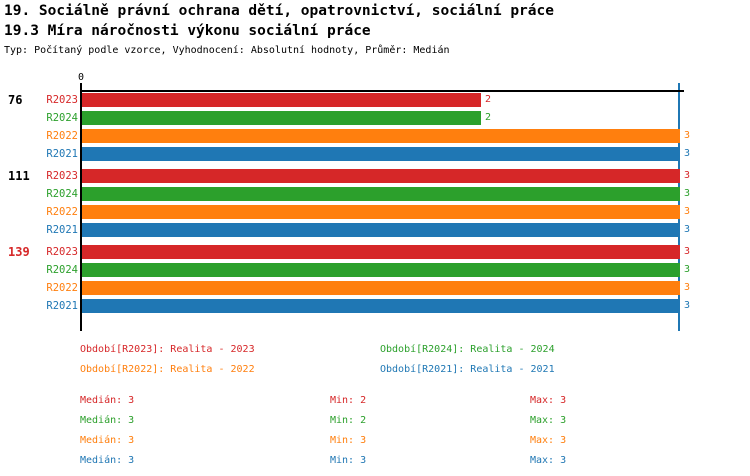 Image resolution: width=750 pixels, height=476 pixels. What do you see at coordinates (15, 100) in the screenshot?
I see `group-label: 76` at bounding box center [15, 100].